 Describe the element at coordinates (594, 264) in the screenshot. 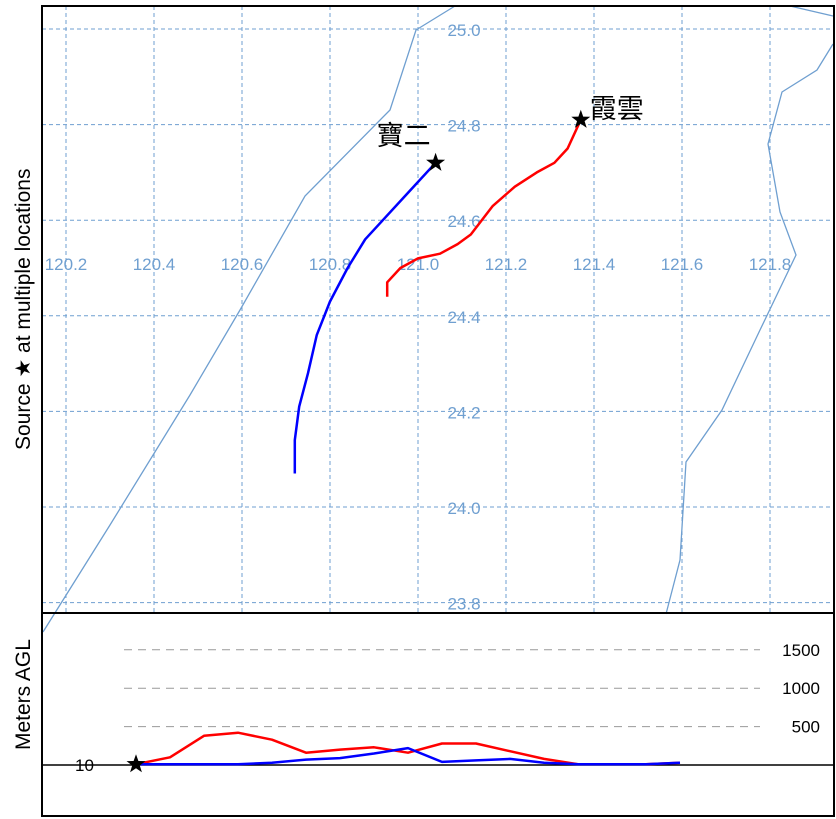

I see `longitude-tick-label: 121.4` at that location.